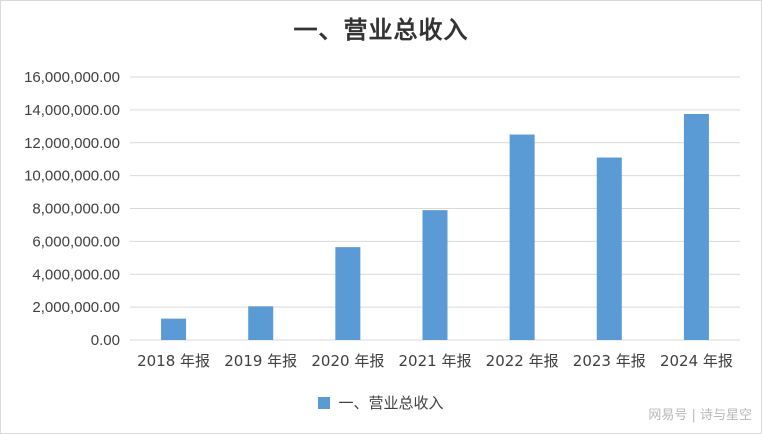 Image resolution: width=762 pixels, height=434 pixels. What do you see at coordinates (391, 403) in the screenshot?
I see `legend-label: 一、营业总收入` at bounding box center [391, 403].